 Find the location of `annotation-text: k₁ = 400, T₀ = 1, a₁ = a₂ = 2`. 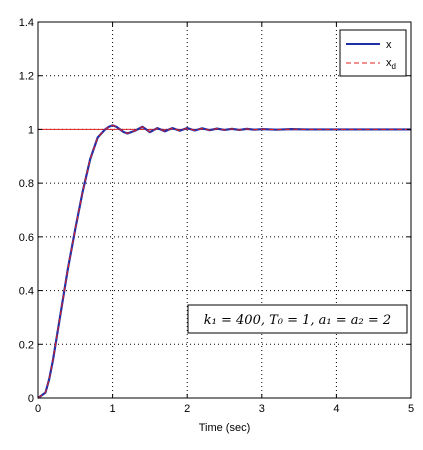

annotation-text: k₁ = 400, T₀ = 1, a₁ = a₂ = 2 is located at coordinates (297, 320).